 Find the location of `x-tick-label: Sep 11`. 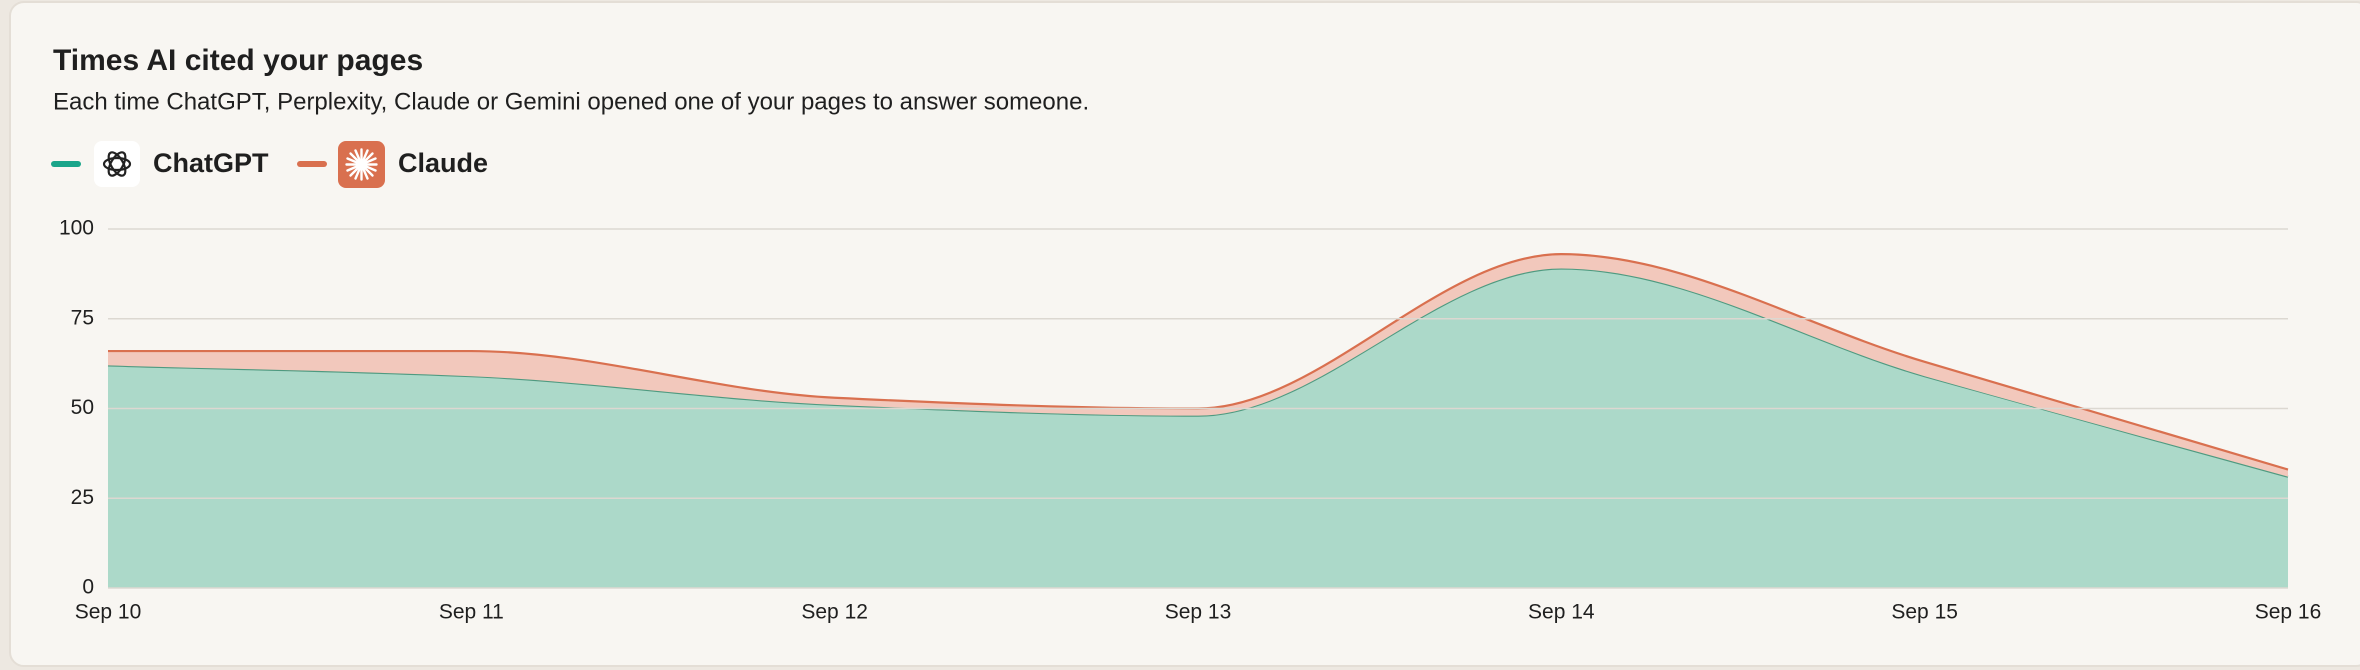

x-tick-label: Sep 11 is located at coordinates (471, 612).